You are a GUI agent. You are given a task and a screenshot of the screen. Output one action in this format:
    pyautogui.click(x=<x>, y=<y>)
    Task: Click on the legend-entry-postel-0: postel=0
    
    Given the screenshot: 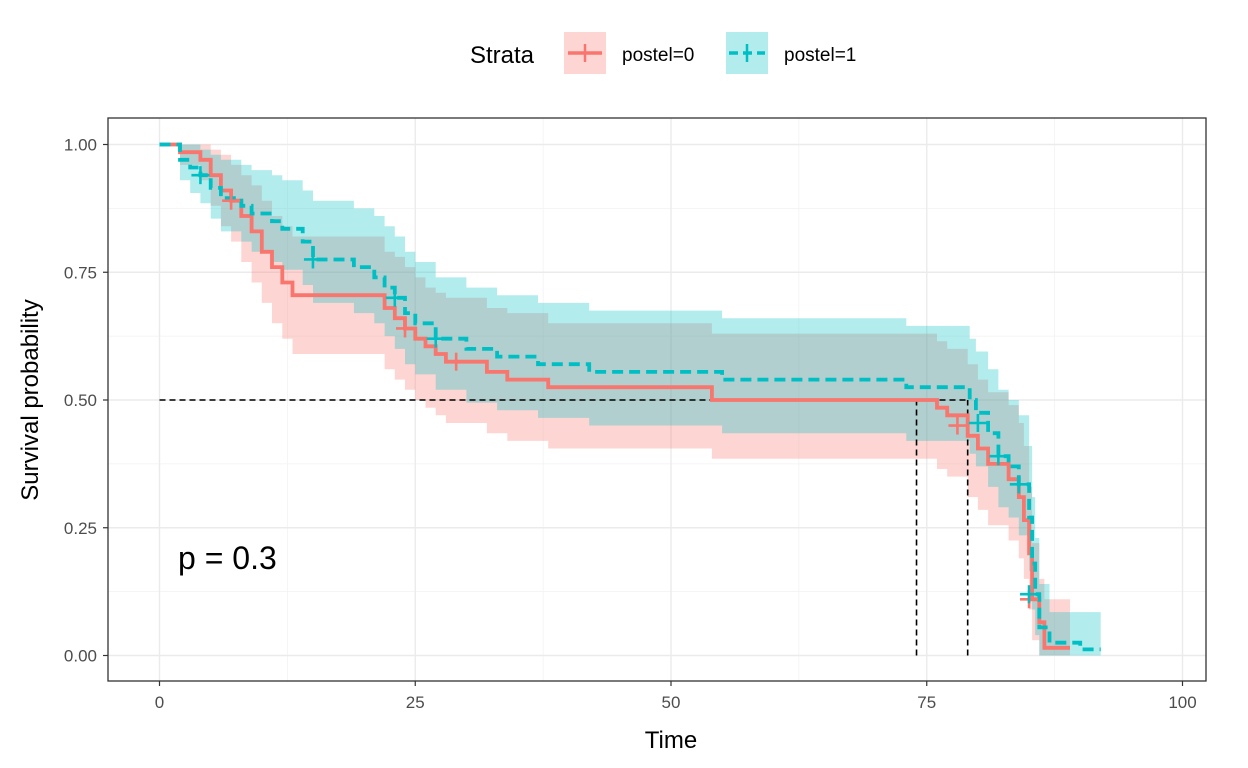 What is the action you would take?
    pyautogui.click(x=629, y=53)
    